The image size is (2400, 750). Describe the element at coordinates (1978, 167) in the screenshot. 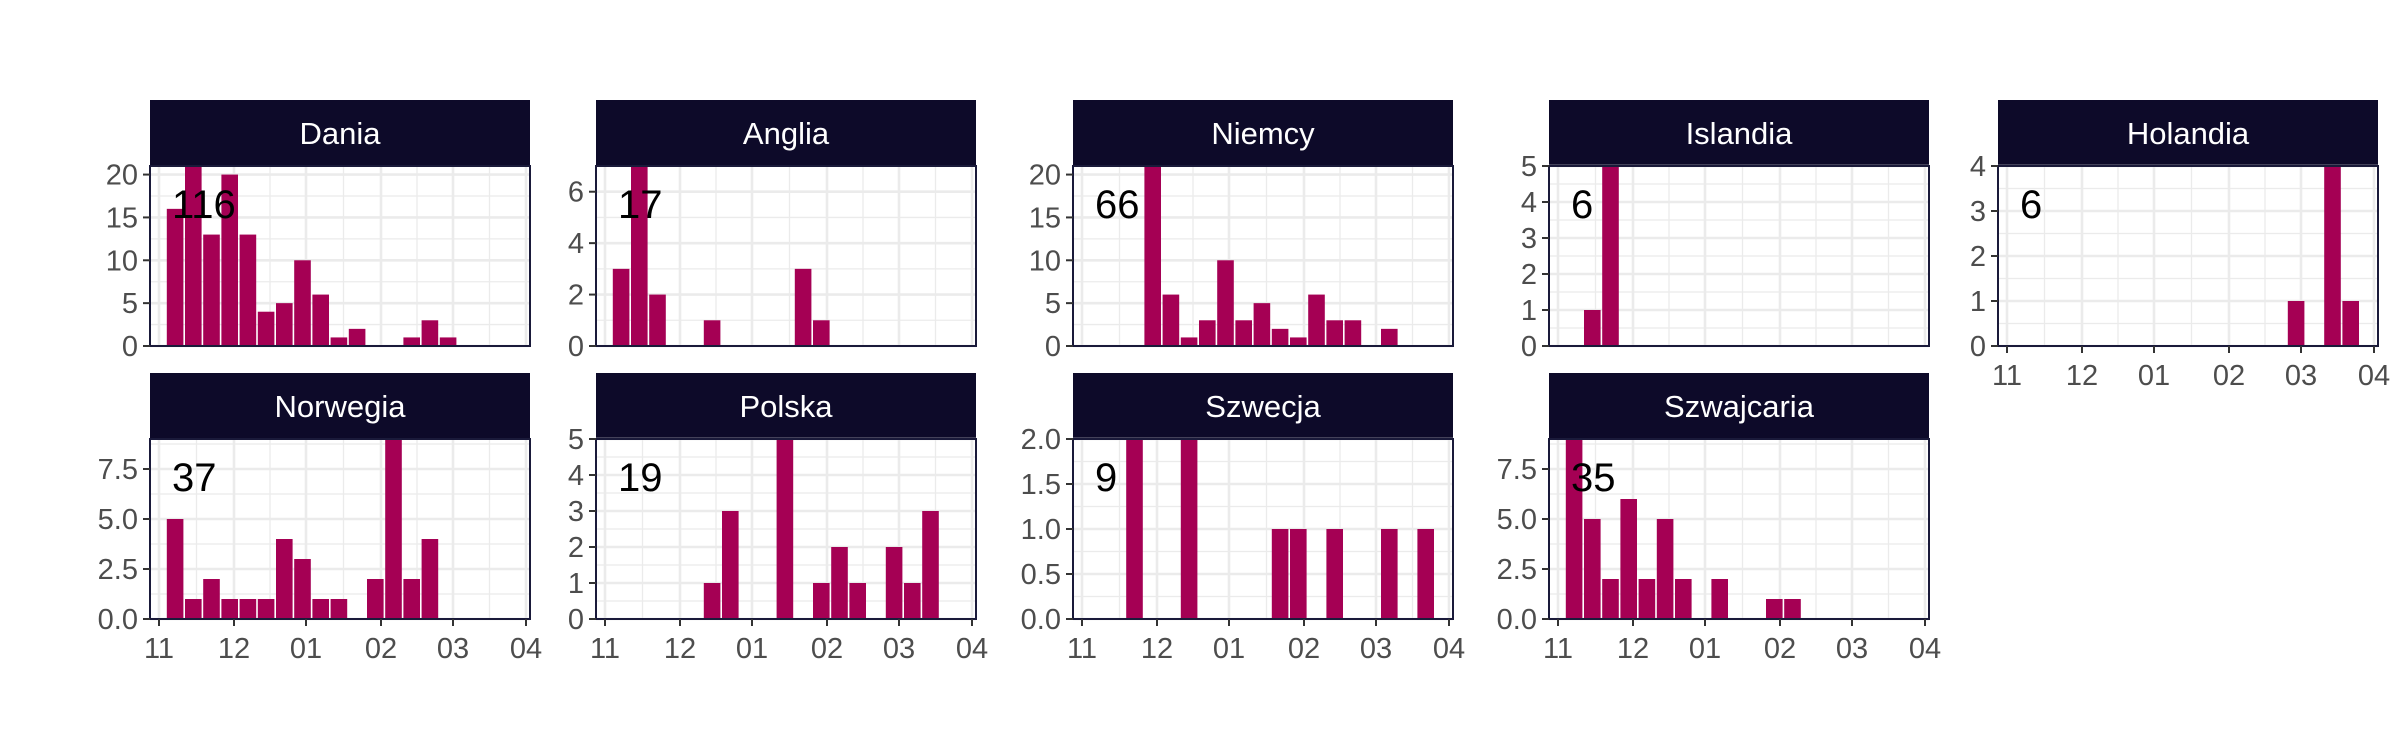

I see `y-tick-label: 4` at that location.